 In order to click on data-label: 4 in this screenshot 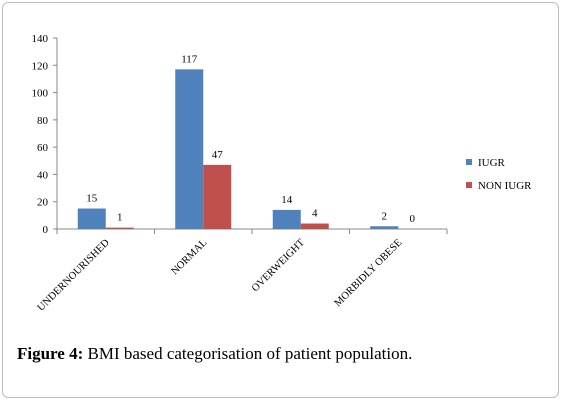, I will do `click(315, 214)`.